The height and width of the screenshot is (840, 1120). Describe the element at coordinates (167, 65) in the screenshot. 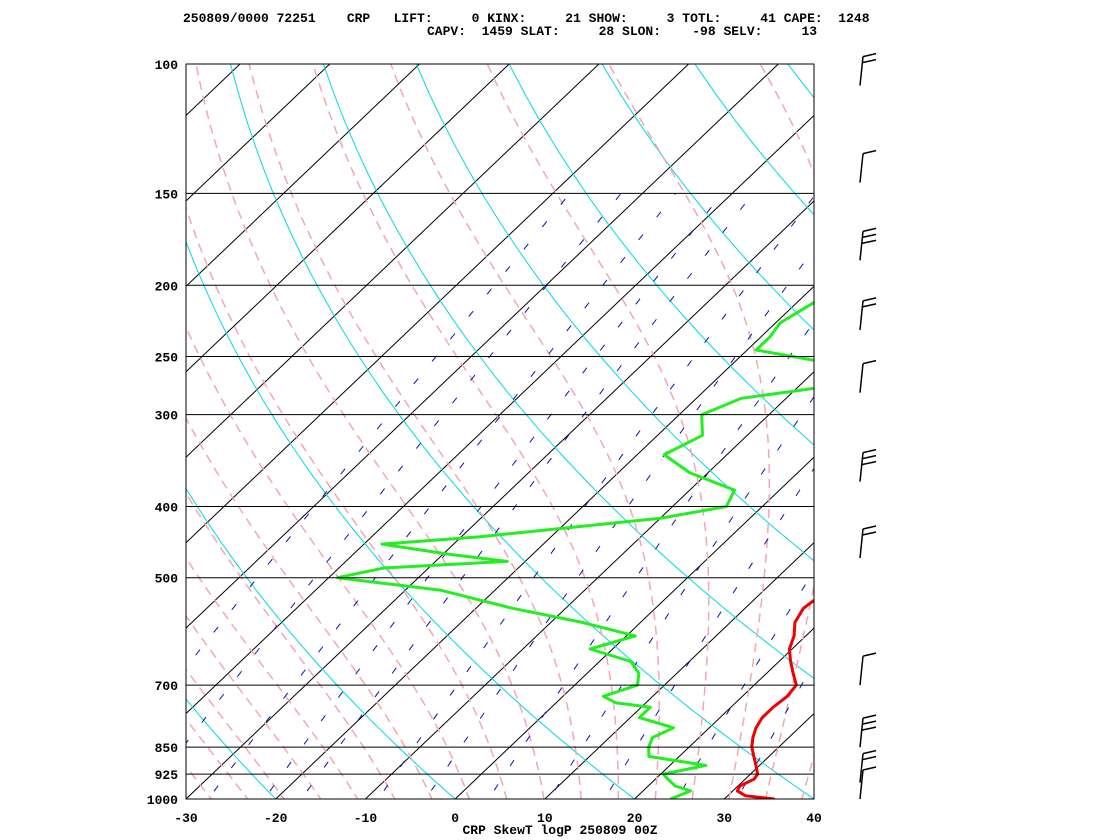

I see `pressure-label-100: 100` at that location.